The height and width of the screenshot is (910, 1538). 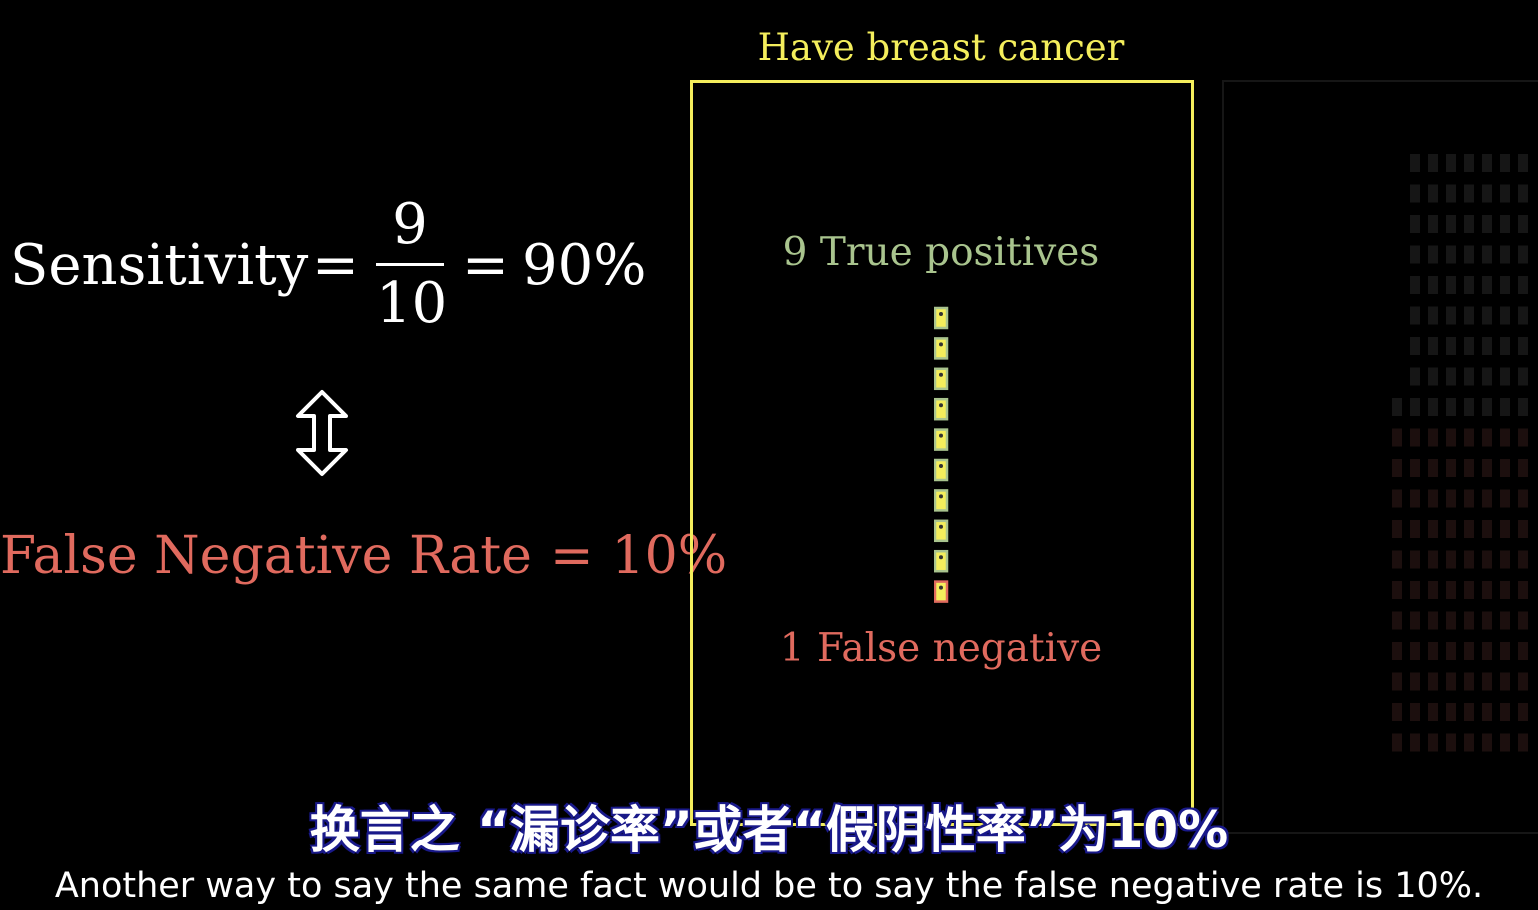 What do you see at coordinates (410, 224) in the screenshot?
I see `fraction-numerator: 9` at bounding box center [410, 224].